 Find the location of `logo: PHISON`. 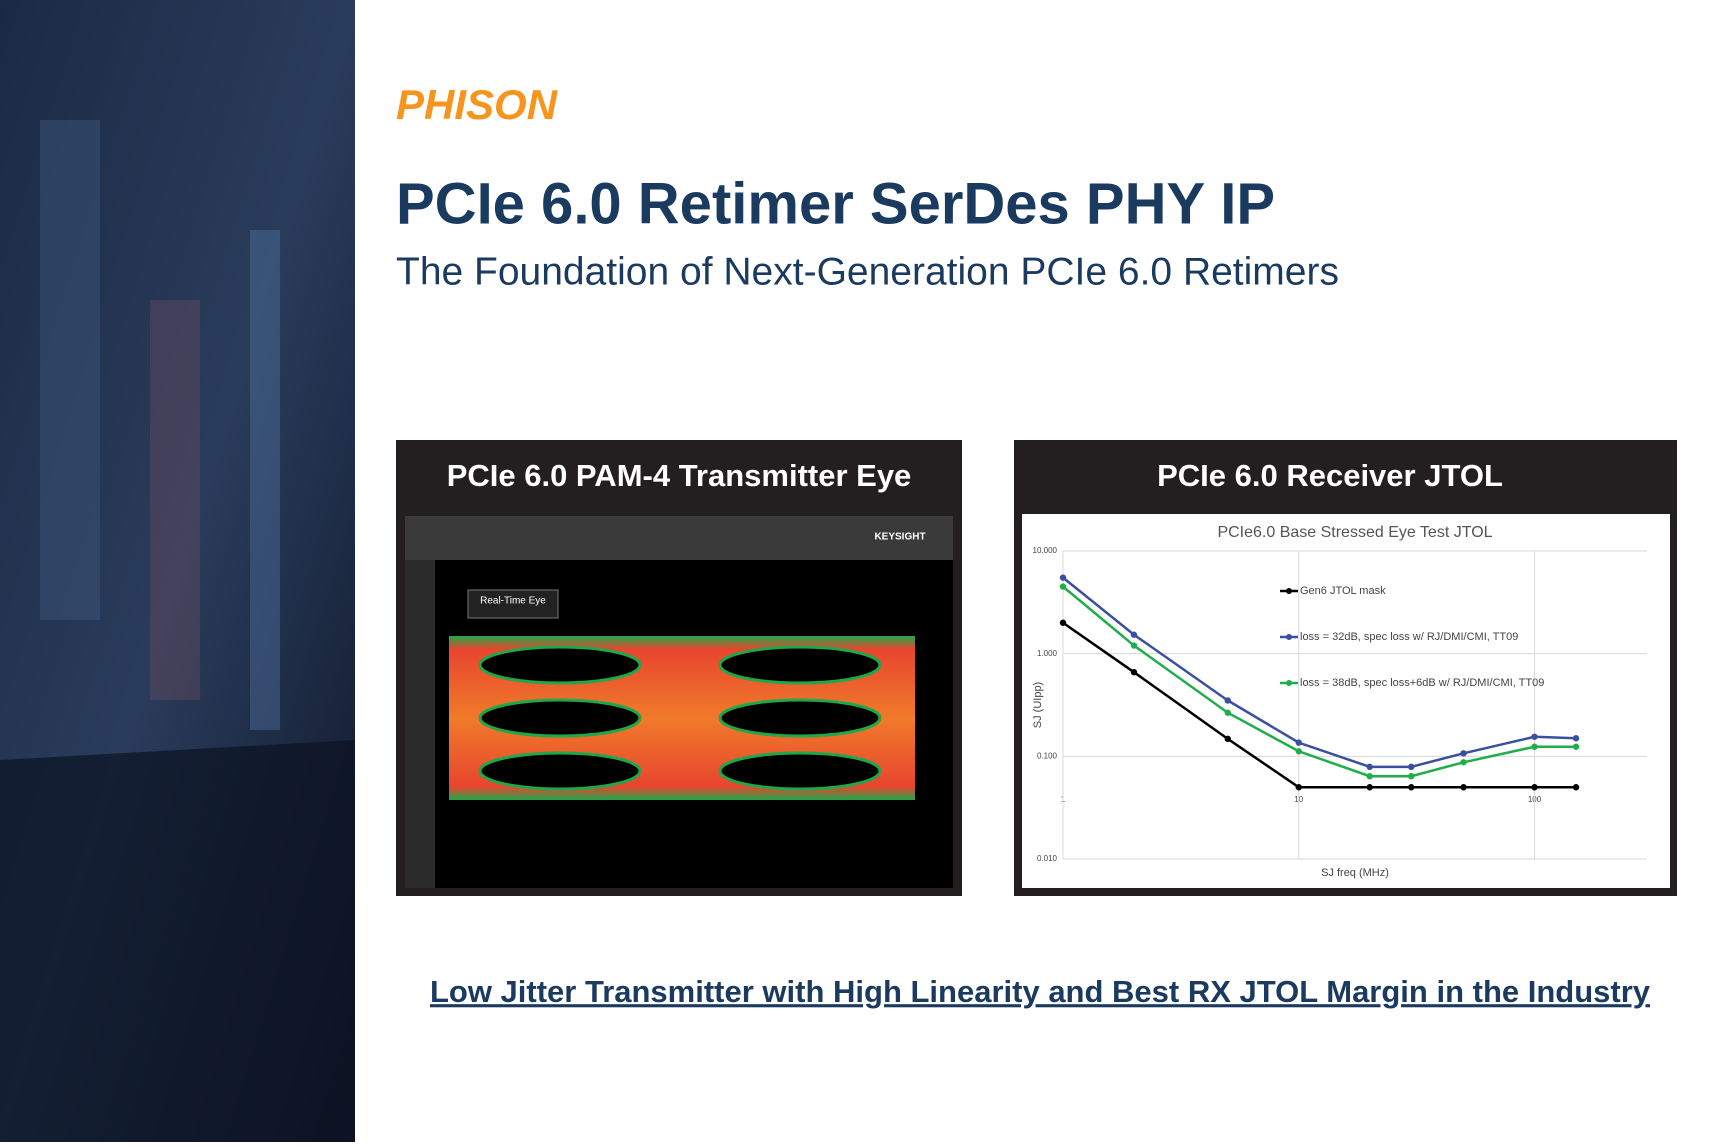

logo: PHISON is located at coordinates (477, 104).